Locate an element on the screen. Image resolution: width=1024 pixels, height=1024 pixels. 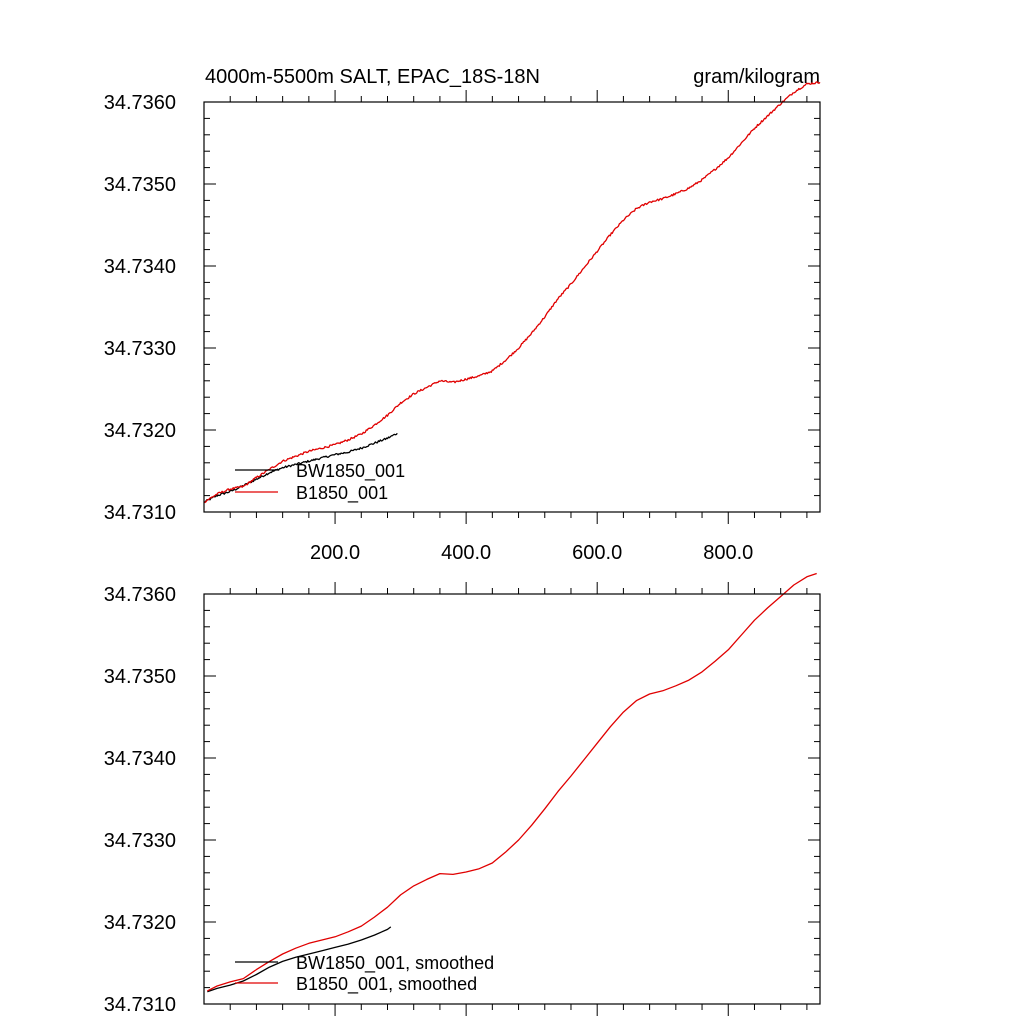
units-label: gram/kilogram is located at coordinates (756, 77).